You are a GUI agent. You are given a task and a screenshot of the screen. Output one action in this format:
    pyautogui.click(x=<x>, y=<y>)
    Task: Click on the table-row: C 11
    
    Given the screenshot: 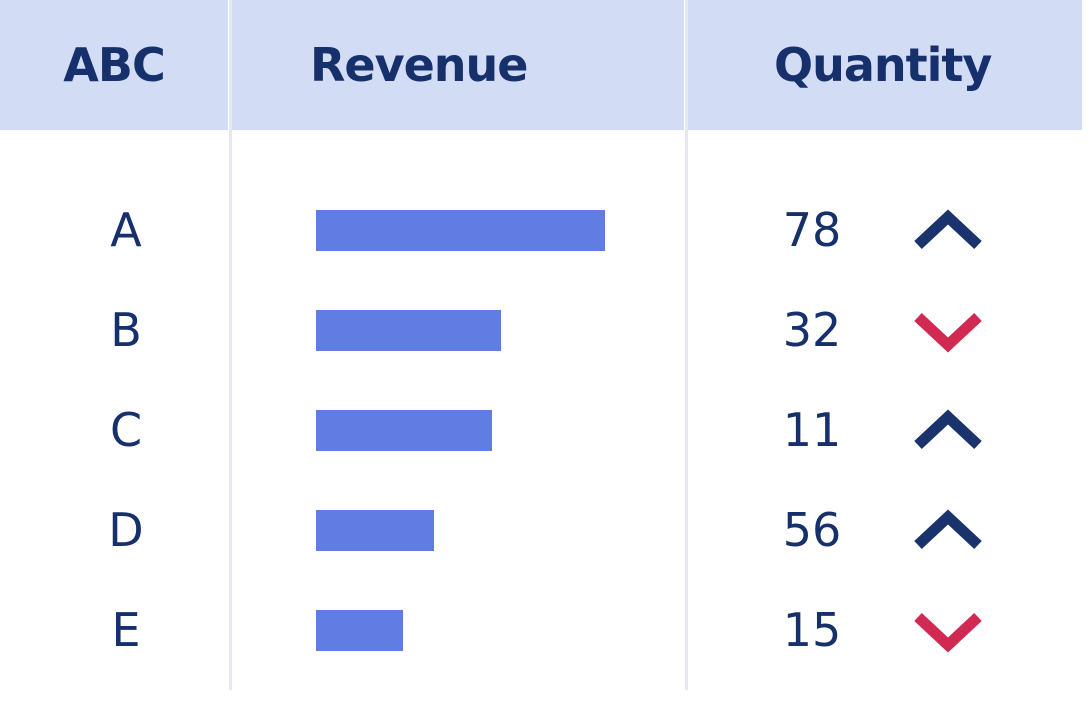 What is the action you would take?
    pyautogui.click(x=544, y=430)
    